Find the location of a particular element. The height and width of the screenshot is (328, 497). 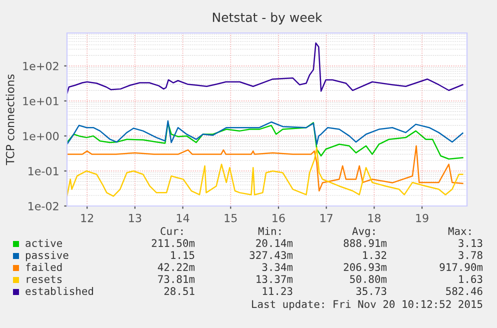

text: 3.78 is located at coordinates (470, 255).